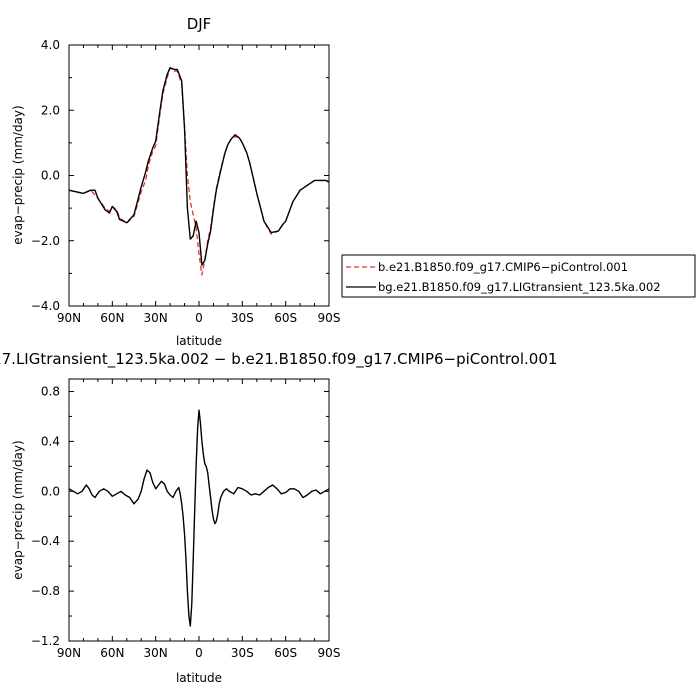  I want to click on top-panel-title: DJF, so click(199, 24).